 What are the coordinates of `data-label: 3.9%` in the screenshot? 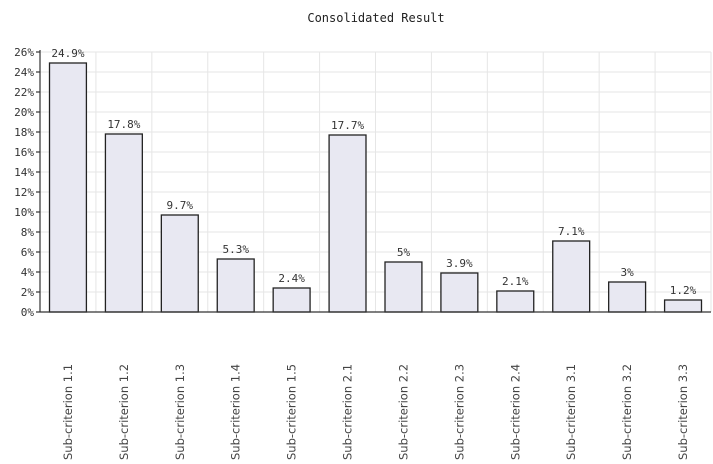 It's located at (459, 263).